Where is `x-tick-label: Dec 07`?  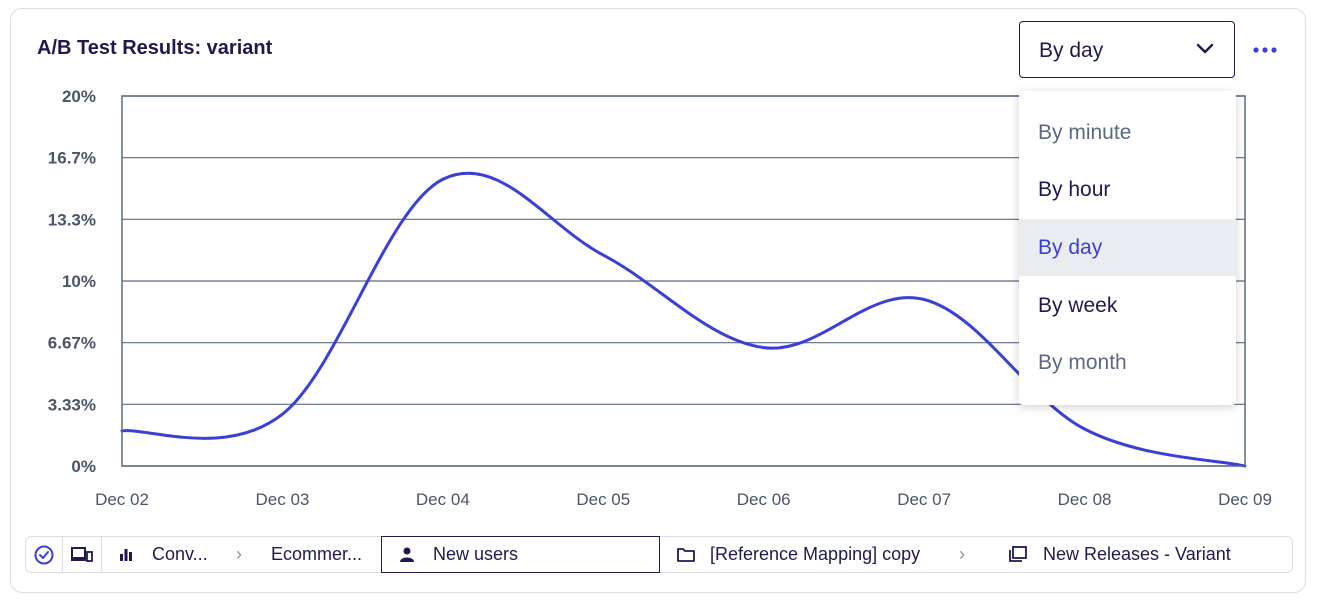
x-tick-label: Dec 07 is located at coordinates (924, 499).